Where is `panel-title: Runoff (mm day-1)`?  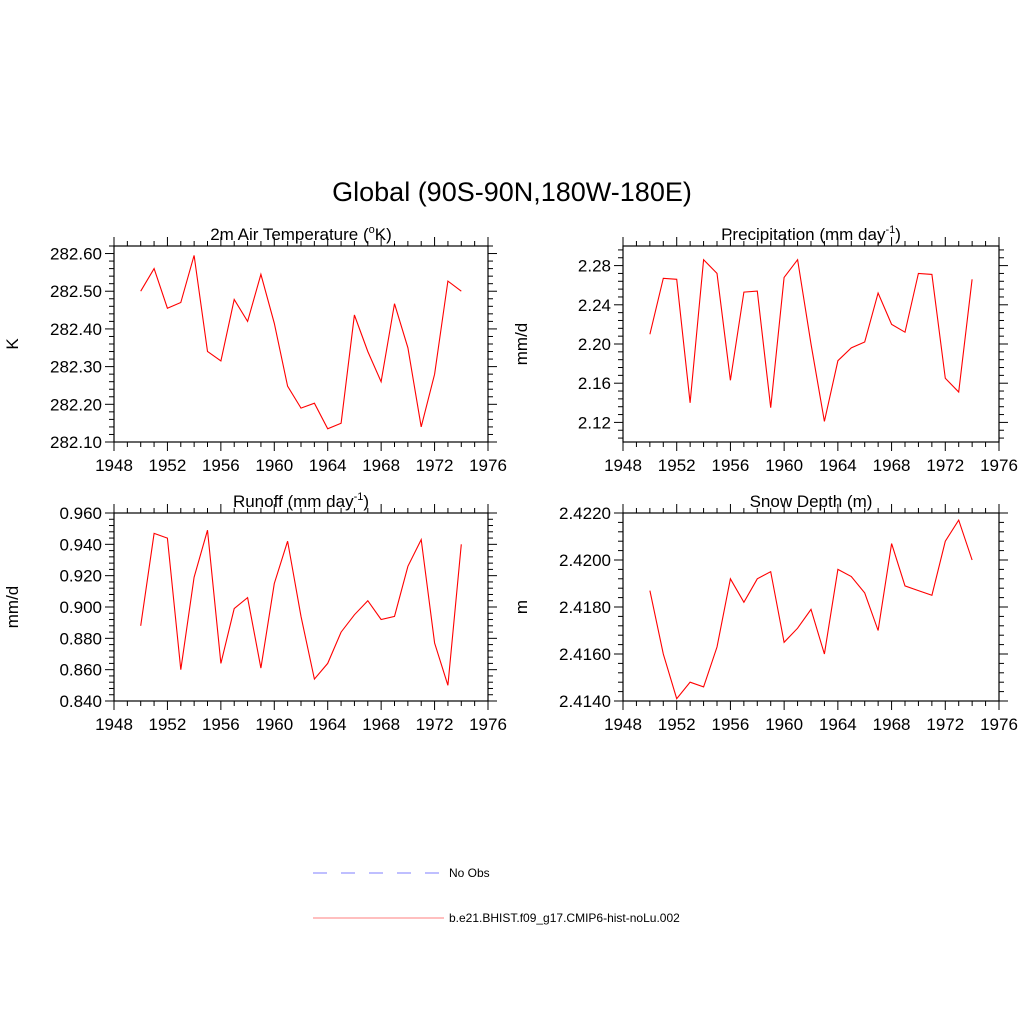
panel-title: Runoff (mm day-1) is located at coordinates (301, 501).